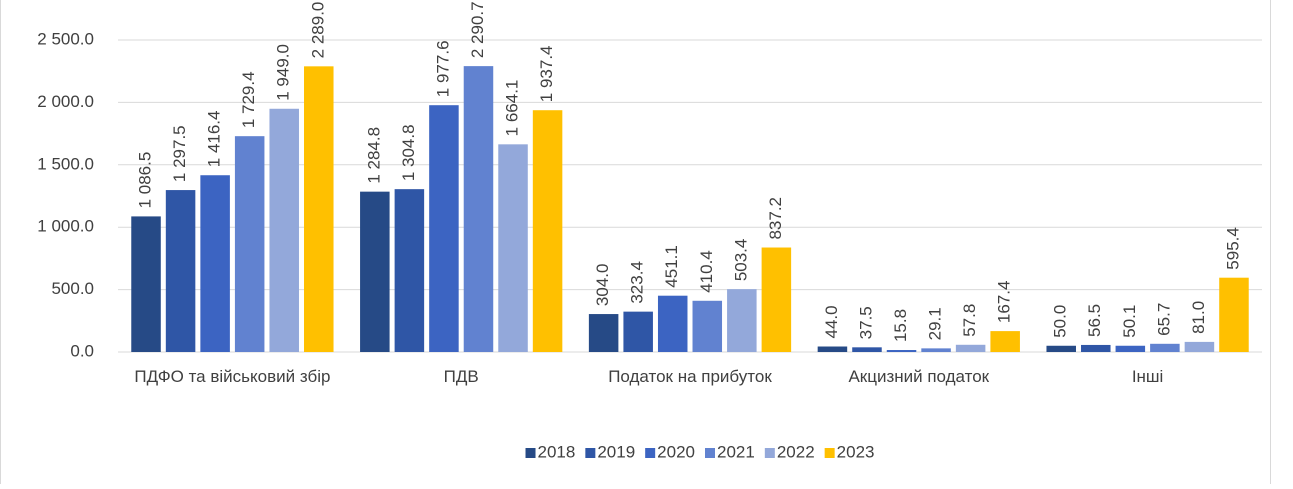 The height and width of the screenshot is (489, 1293). Describe the element at coordinates (637, 282) in the screenshot. I see `data-label: 323.4` at that location.